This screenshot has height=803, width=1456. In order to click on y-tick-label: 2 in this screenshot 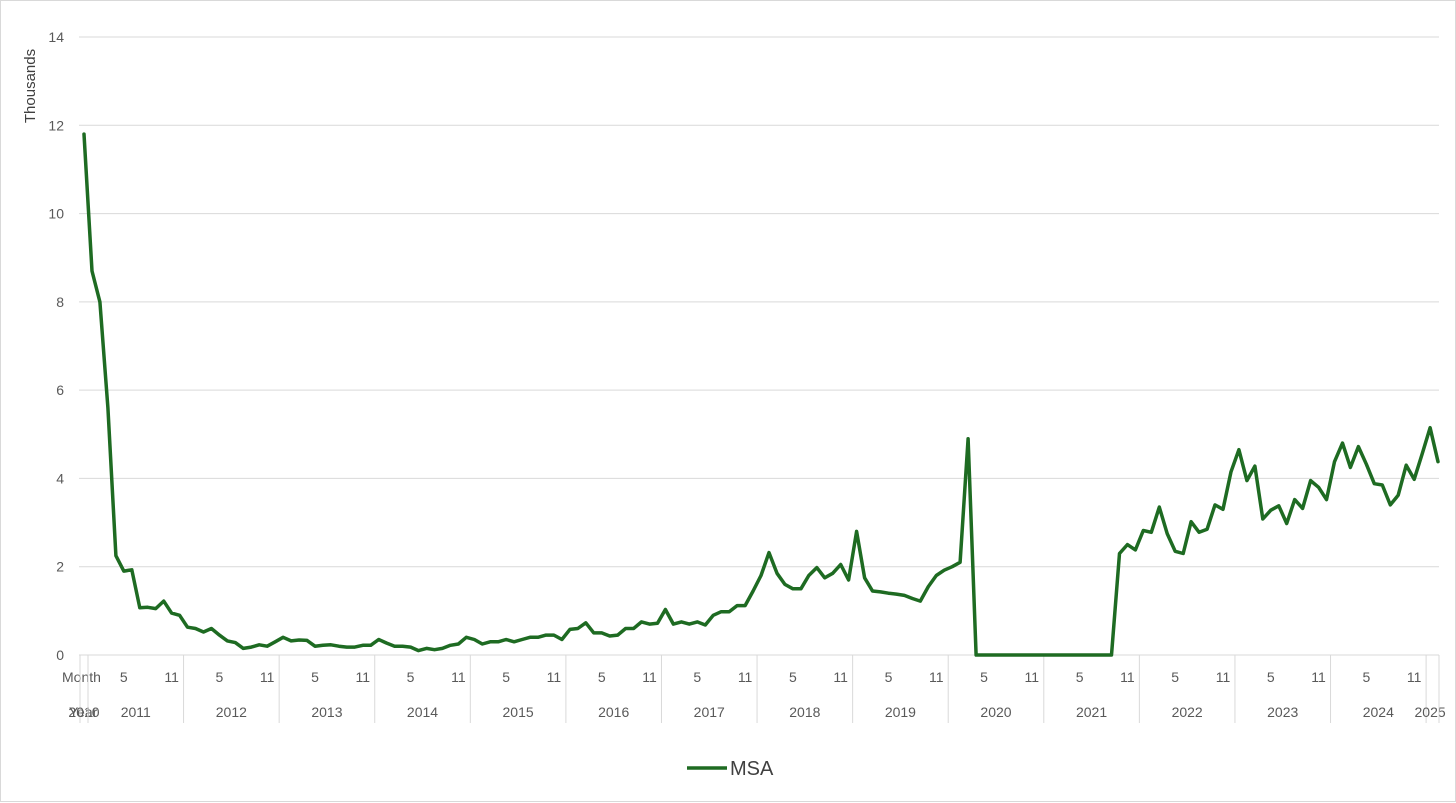, I will do `click(60, 567)`.